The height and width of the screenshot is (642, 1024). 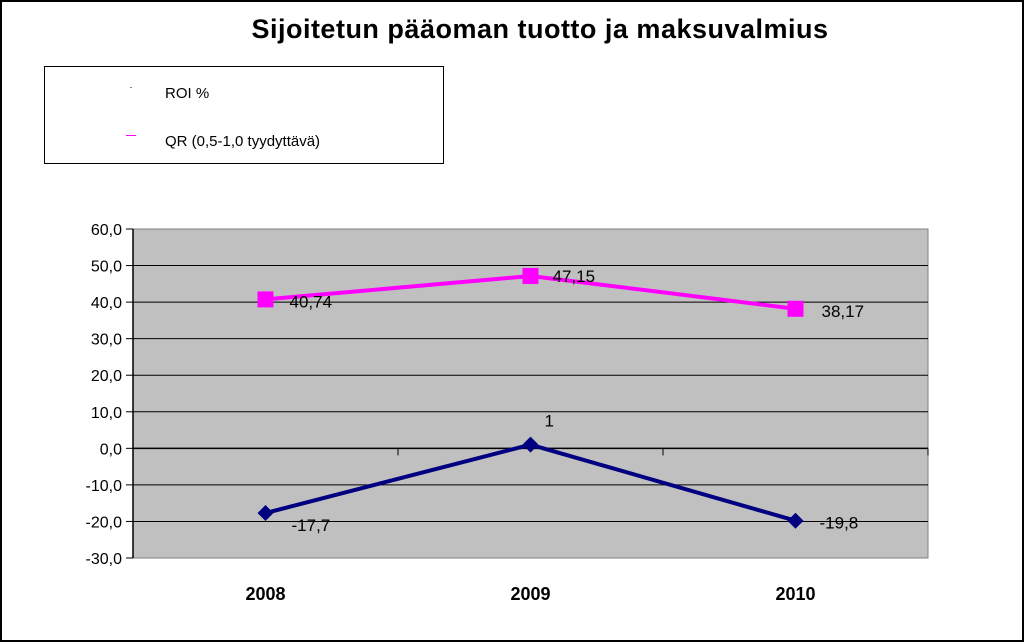 What do you see at coordinates (265, 594) in the screenshot?
I see `x-tick-label: 2008` at bounding box center [265, 594].